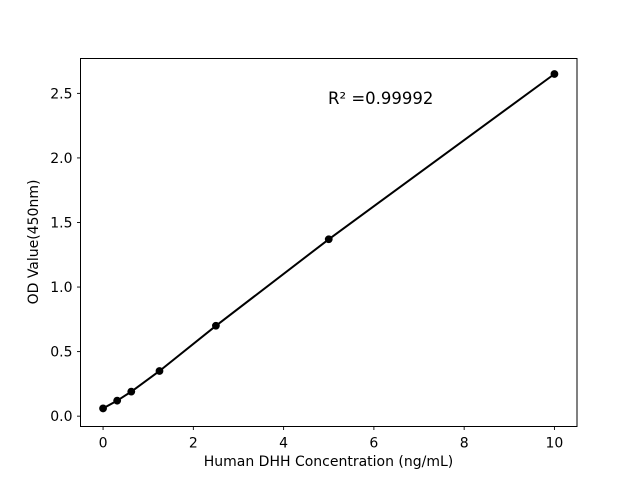 Image resolution: width=640 pixels, height=480 pixels. Describe the element at coordinates (61, 159) in the screenshot. I see `y-tick-label: 2.0` at that location.